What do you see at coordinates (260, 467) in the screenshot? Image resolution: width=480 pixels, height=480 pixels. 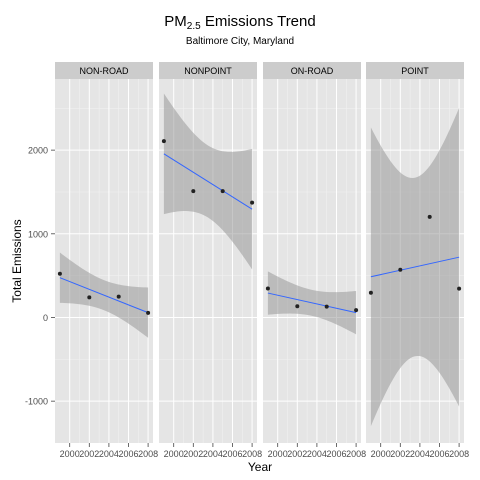 I see `x-axis-label: Year` at bounding box center [260, 467].